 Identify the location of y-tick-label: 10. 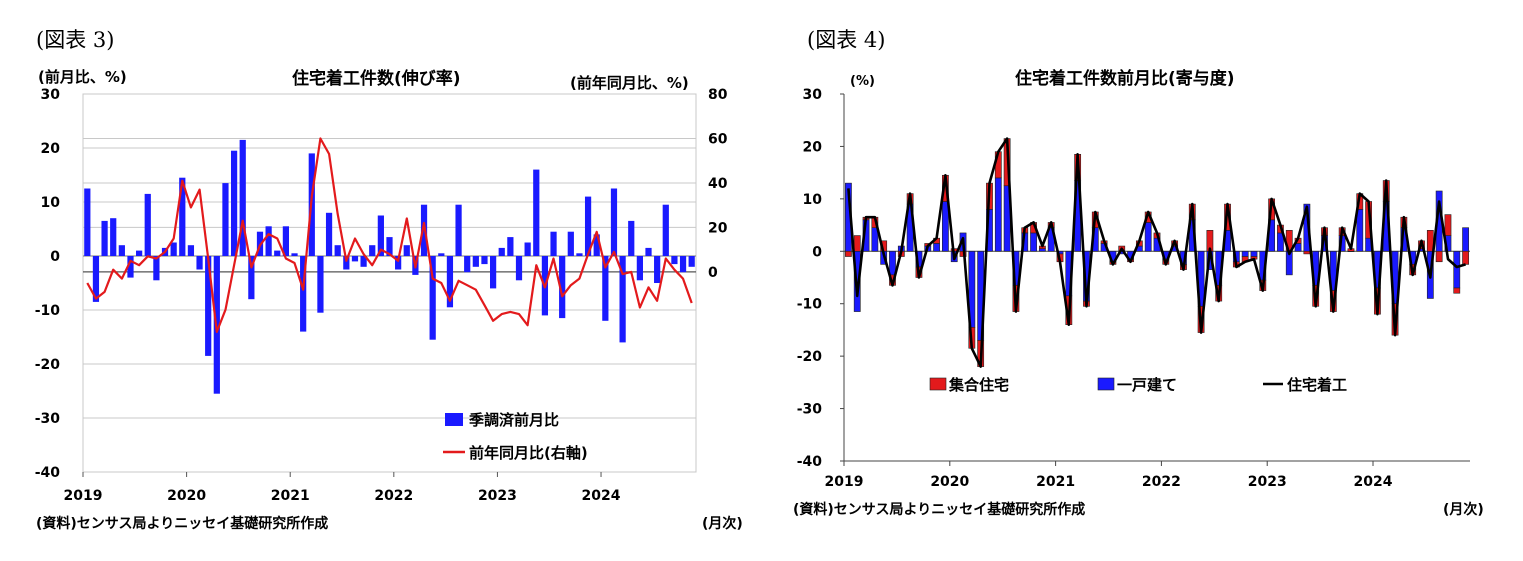
(813, 200).